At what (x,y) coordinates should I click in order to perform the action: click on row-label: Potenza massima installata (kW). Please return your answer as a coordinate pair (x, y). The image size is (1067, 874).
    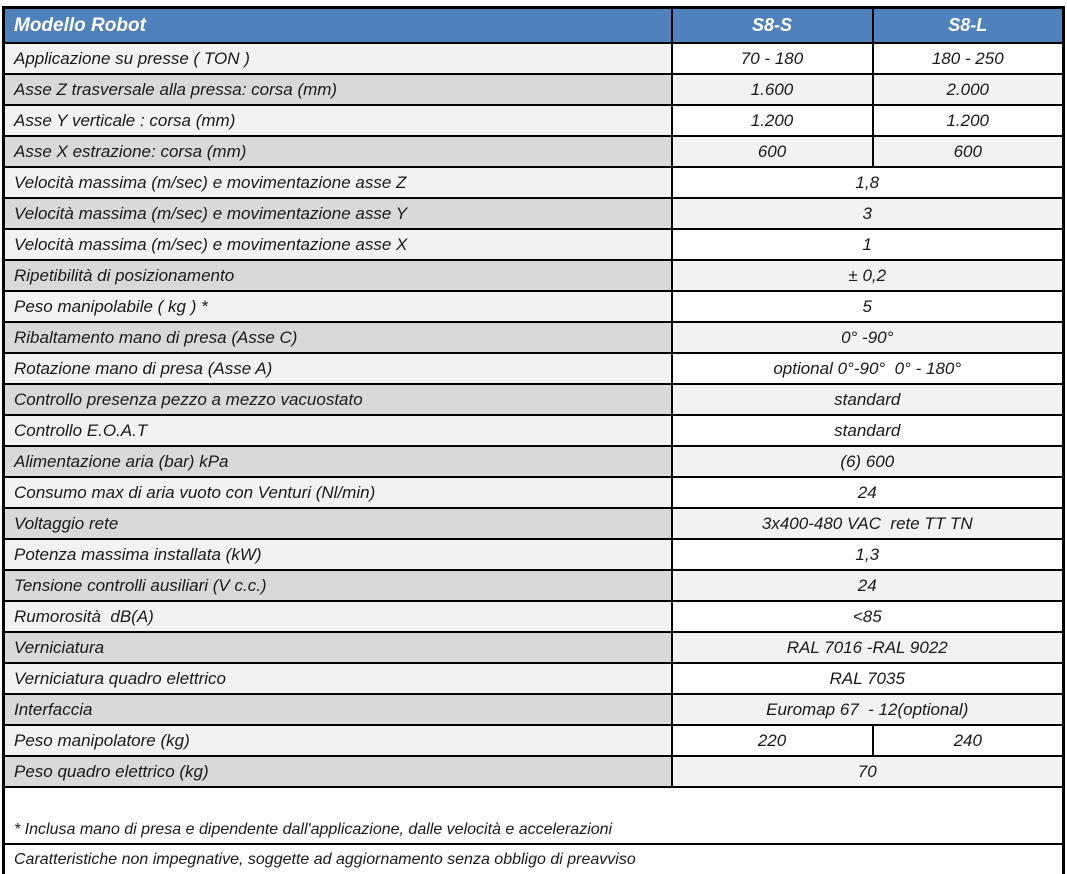
    Looking at the image, I should click on (337, 554).